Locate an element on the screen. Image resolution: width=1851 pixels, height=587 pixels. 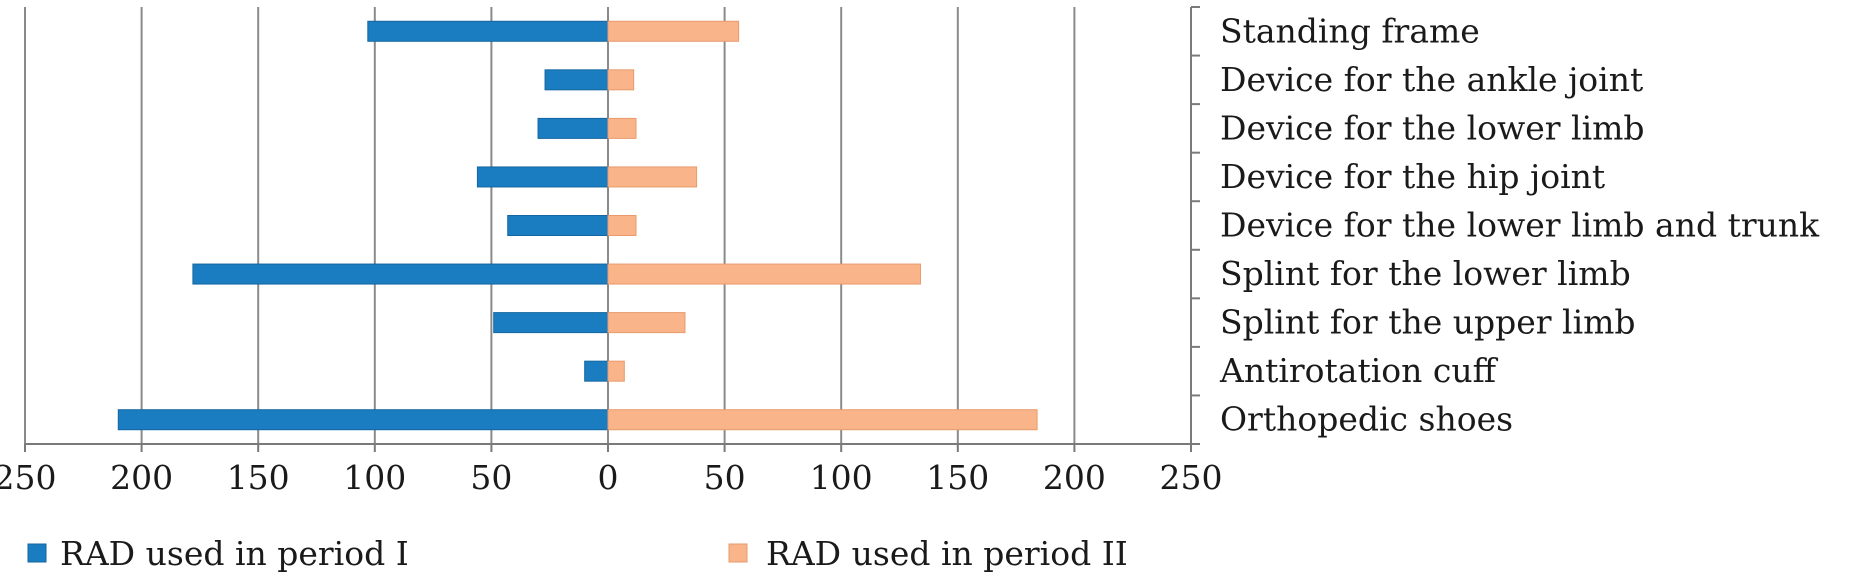
x-tick-label-3: 100 is located at coordinates (374, 477).